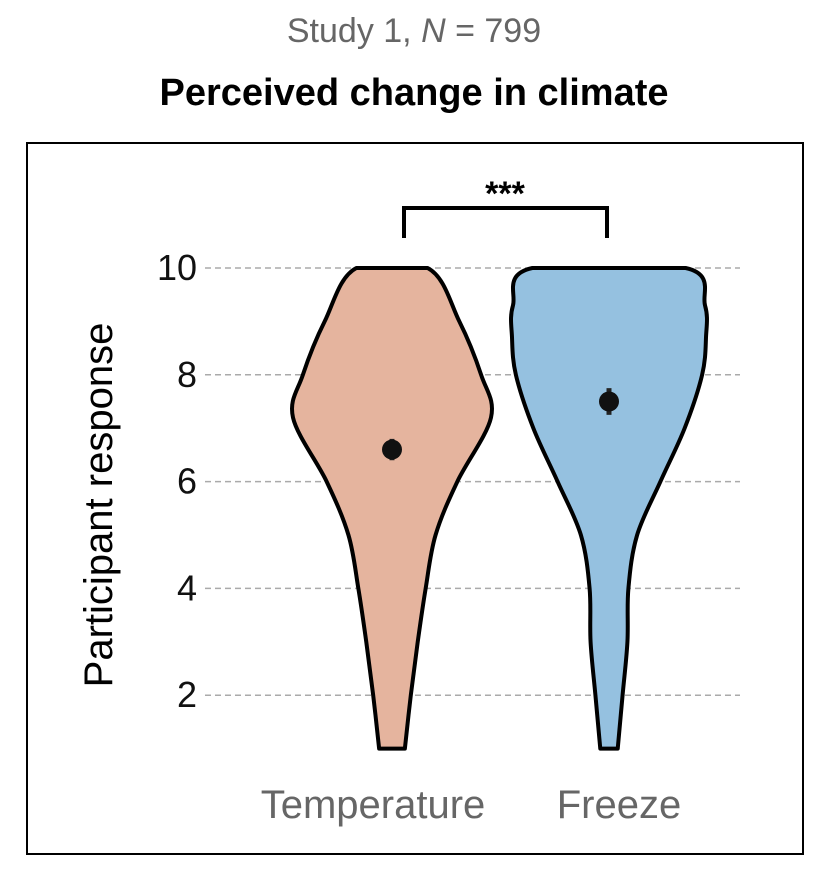  What do you see at coordinates (609, 508) in the screenshot?
I see `violin-freeze` at bounding box center [609, 508].